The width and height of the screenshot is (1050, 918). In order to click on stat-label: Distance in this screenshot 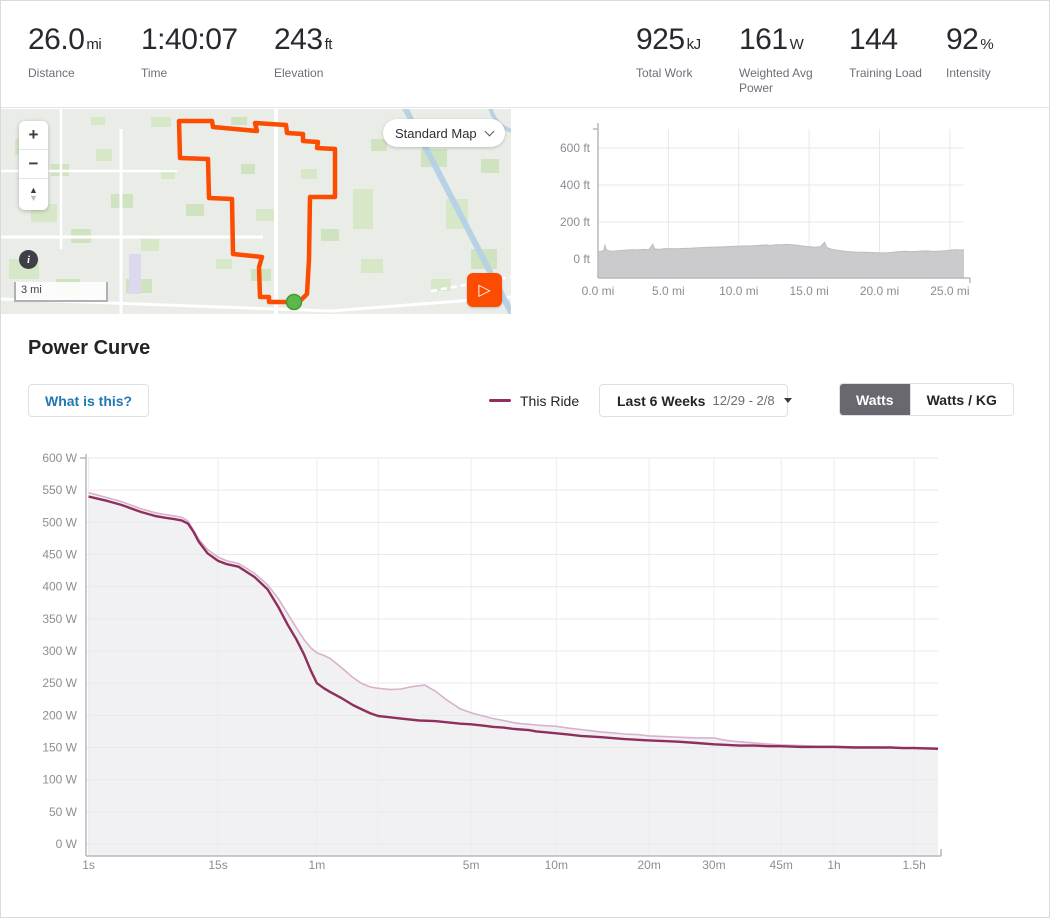, I will do `click(51, 73)`.